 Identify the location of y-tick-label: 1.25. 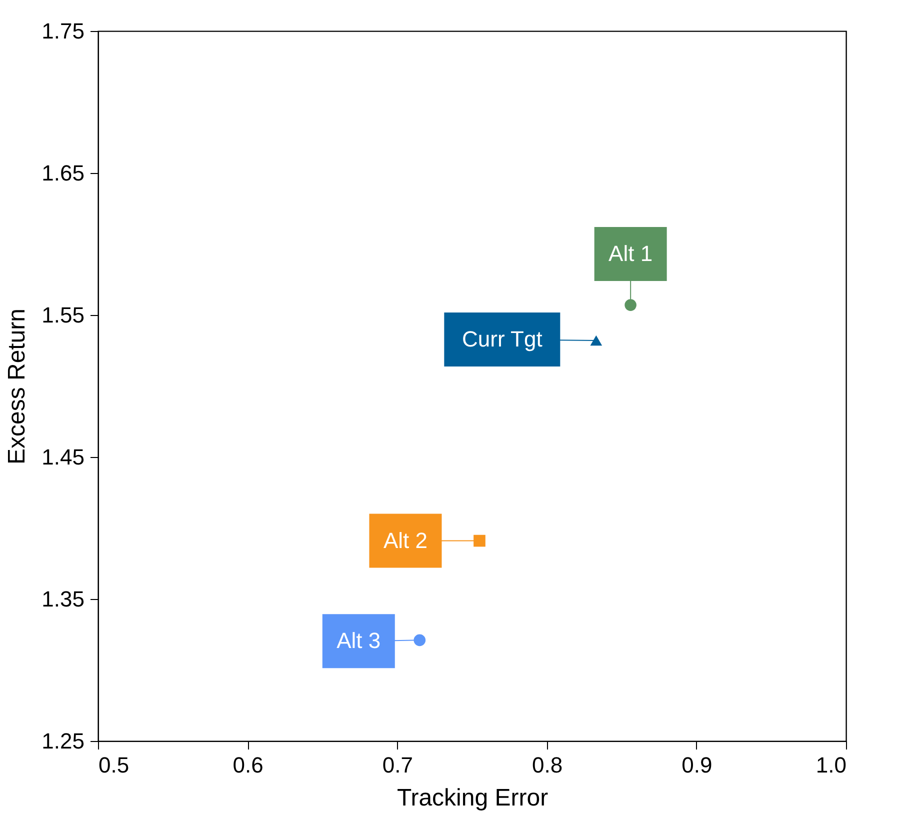
(63, 741).